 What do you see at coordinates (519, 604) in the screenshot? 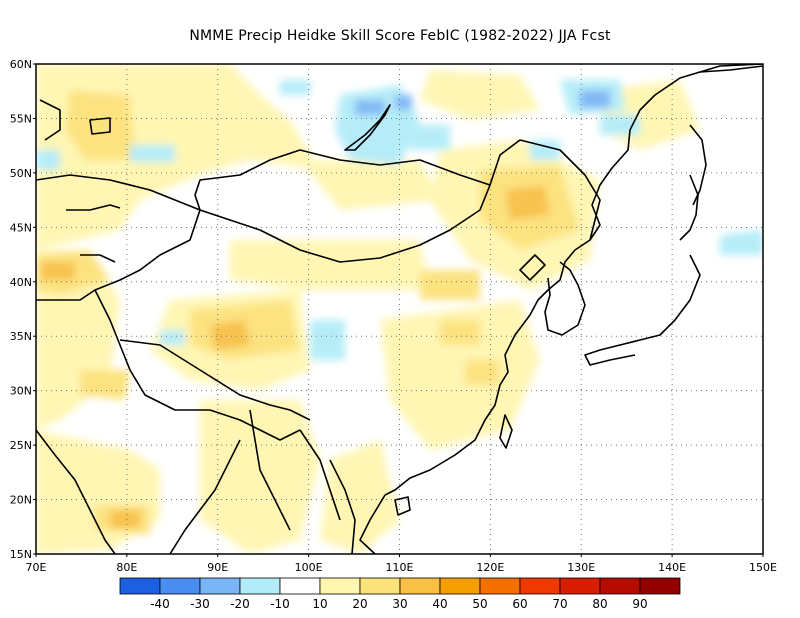
I see `colorbar-label: 60` at bounding box center [519, 604].